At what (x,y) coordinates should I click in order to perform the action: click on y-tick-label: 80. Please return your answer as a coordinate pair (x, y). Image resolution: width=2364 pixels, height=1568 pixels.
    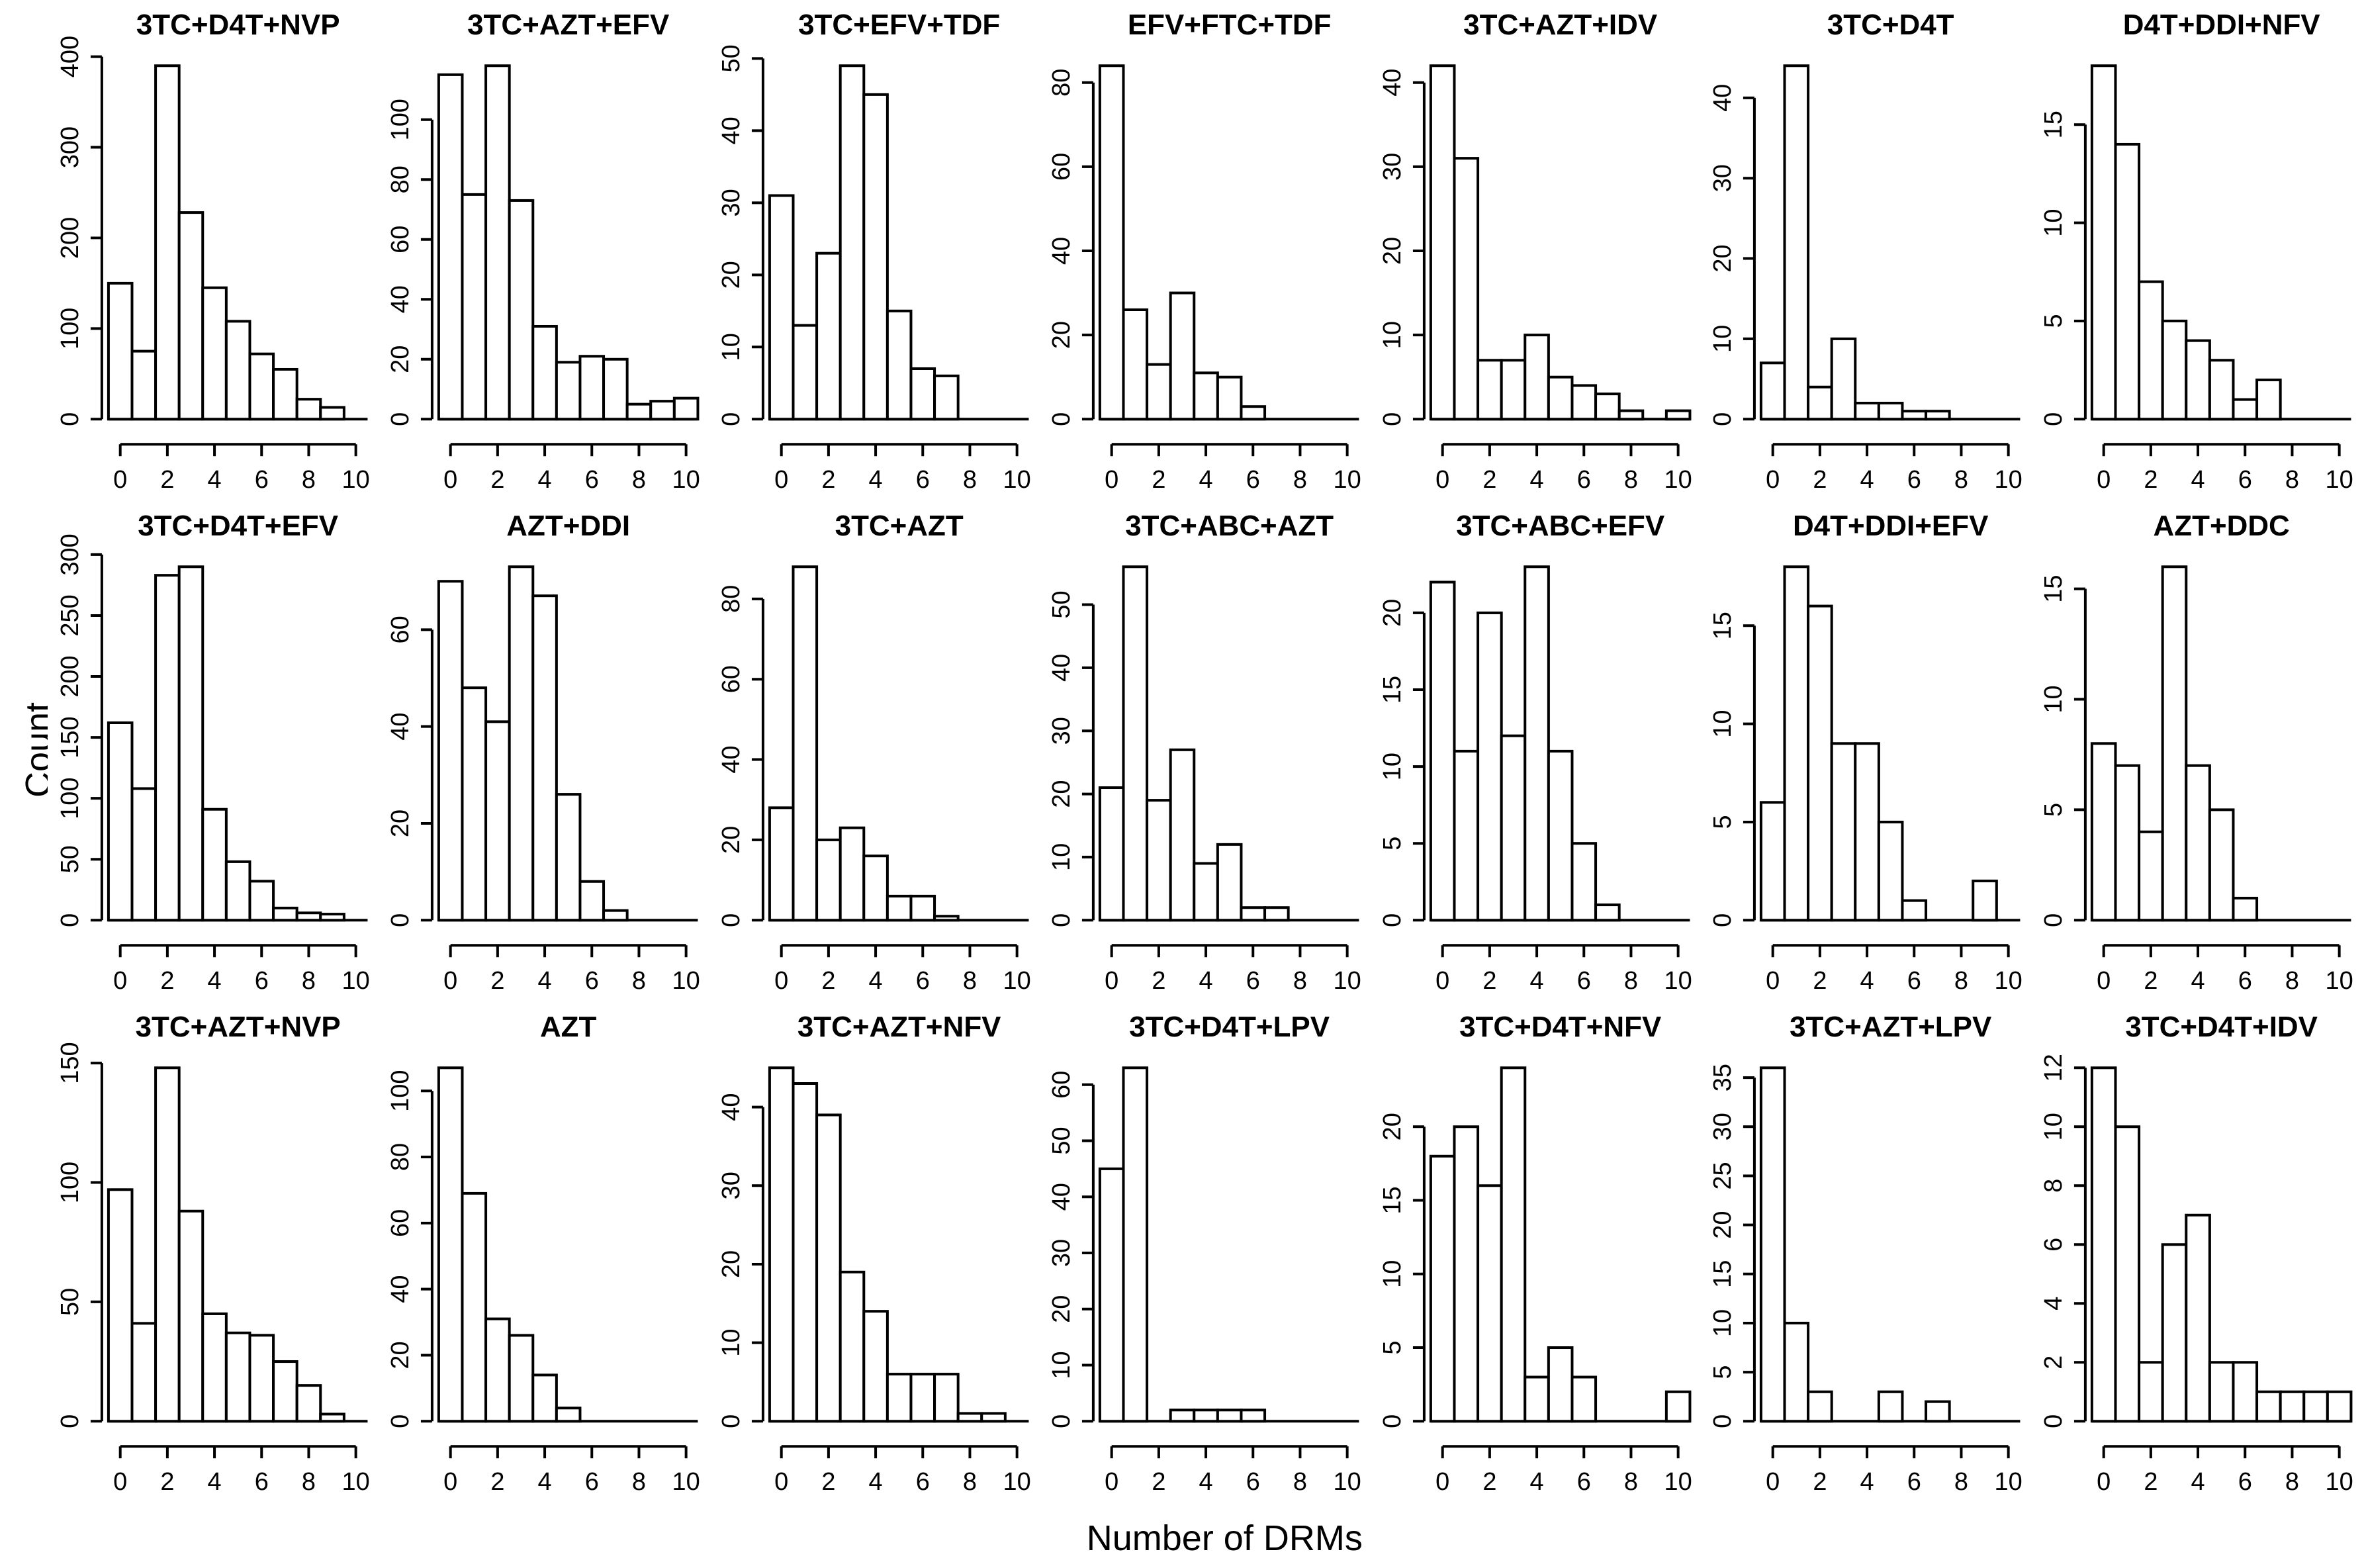
    Looking at the image, I should click on (1061, 83).